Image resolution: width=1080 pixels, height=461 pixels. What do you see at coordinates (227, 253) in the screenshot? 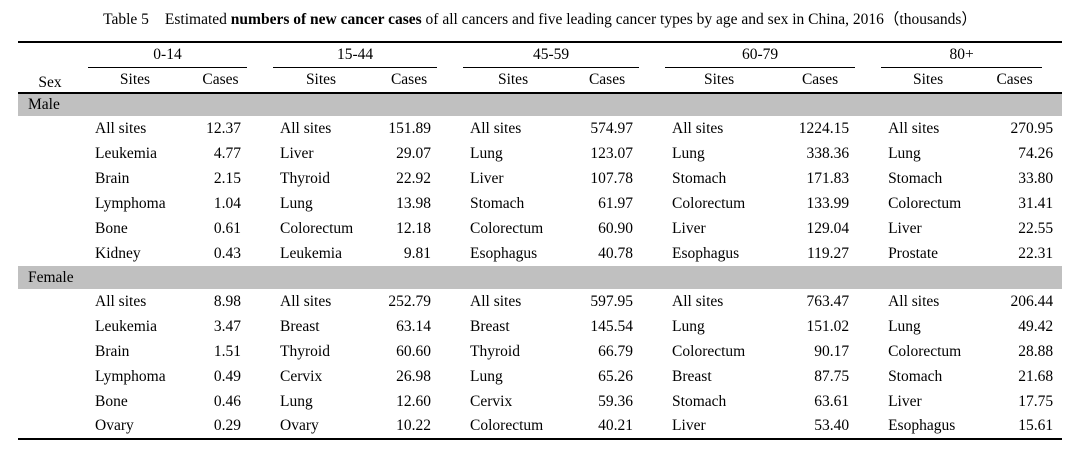
I see `cases-cell: 0.43` at bounding box center [227, 253].